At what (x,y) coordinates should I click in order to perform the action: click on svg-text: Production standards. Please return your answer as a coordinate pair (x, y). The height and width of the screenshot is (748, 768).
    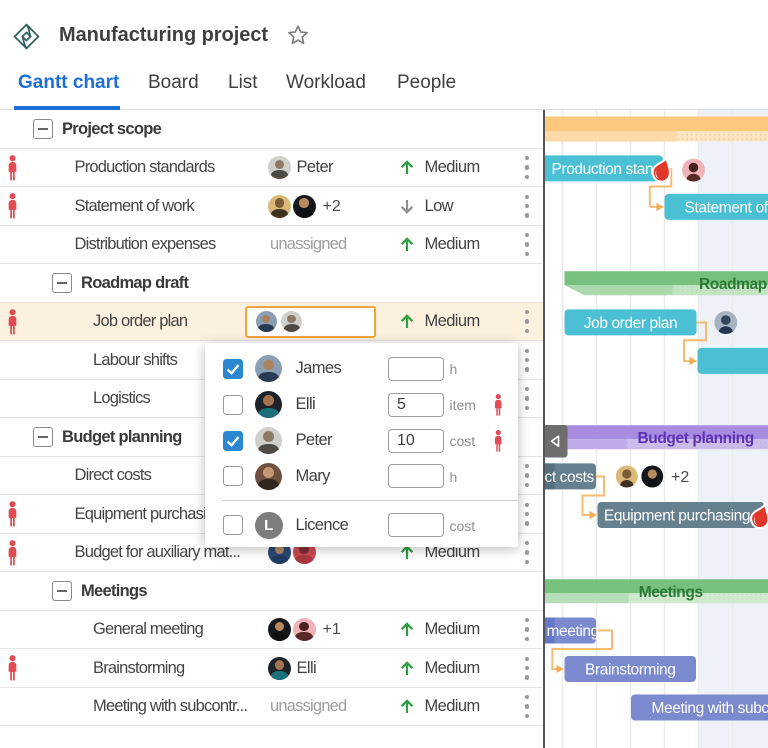
    Looking at the image, I should click on (620, 169).